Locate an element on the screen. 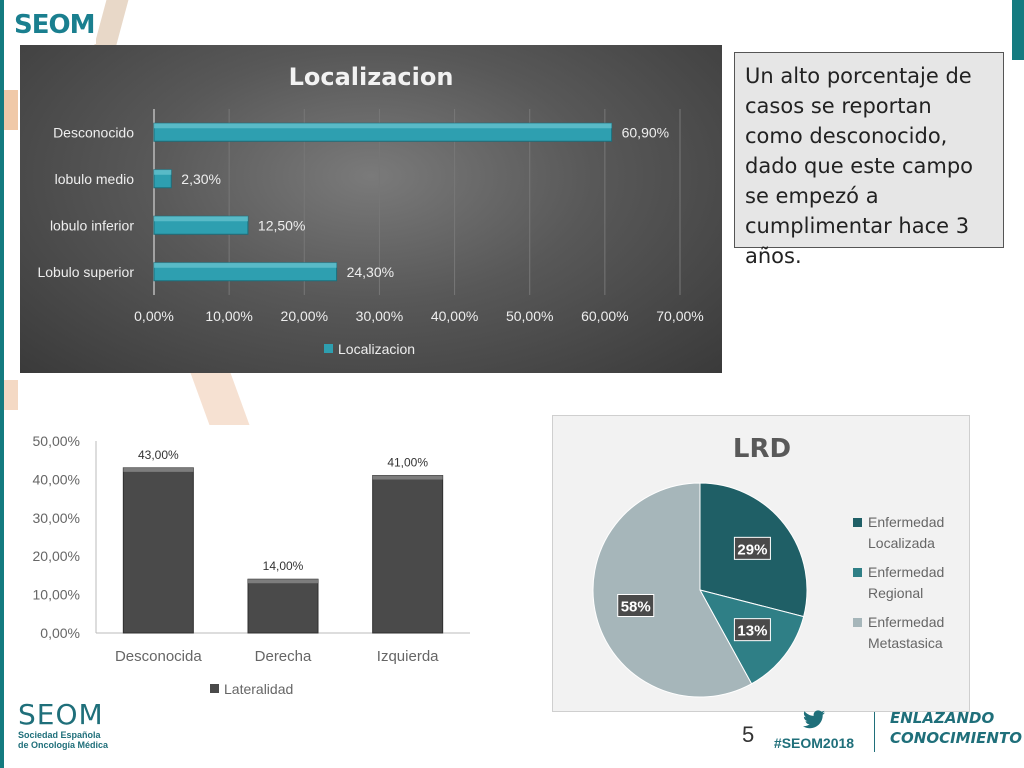  slogan: ENLAZANDO CONOCIMIENTO is located at coordinates (956, 728).